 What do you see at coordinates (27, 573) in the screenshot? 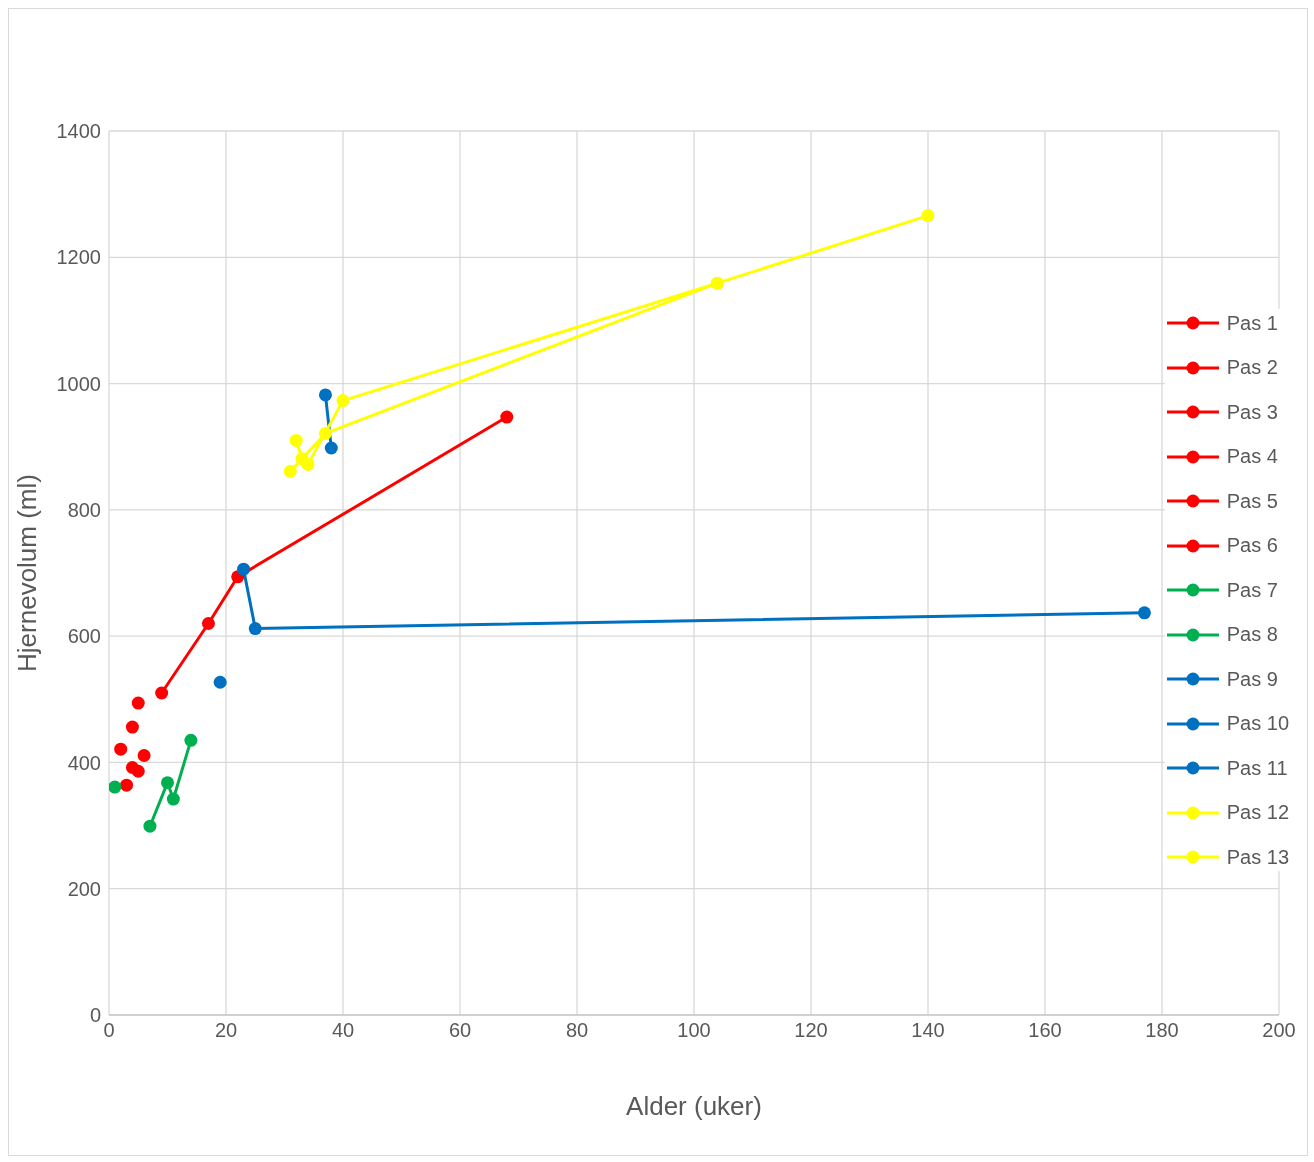
I see `y-axis-title: Hjernevolum (ml)` at bounding box center [27, 573].